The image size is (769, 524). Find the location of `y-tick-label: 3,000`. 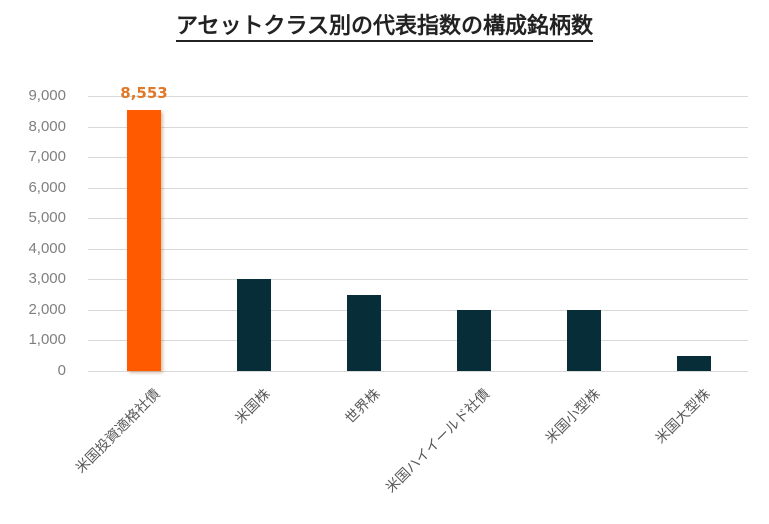

y-tick-label: 3,000 is located at coordinates (47, 278).